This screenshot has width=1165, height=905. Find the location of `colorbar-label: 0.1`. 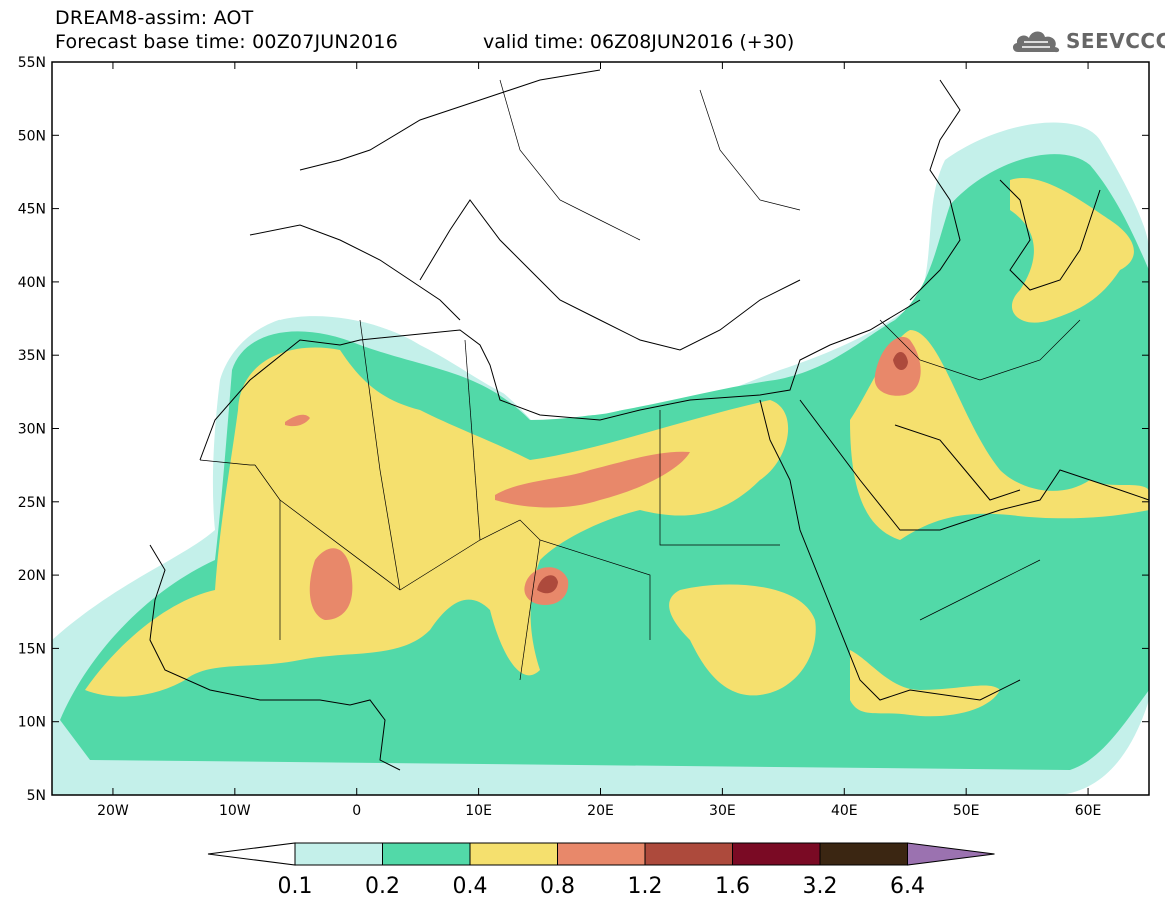

colorbar-label: 0.1 is located at coordinates (295, 886).